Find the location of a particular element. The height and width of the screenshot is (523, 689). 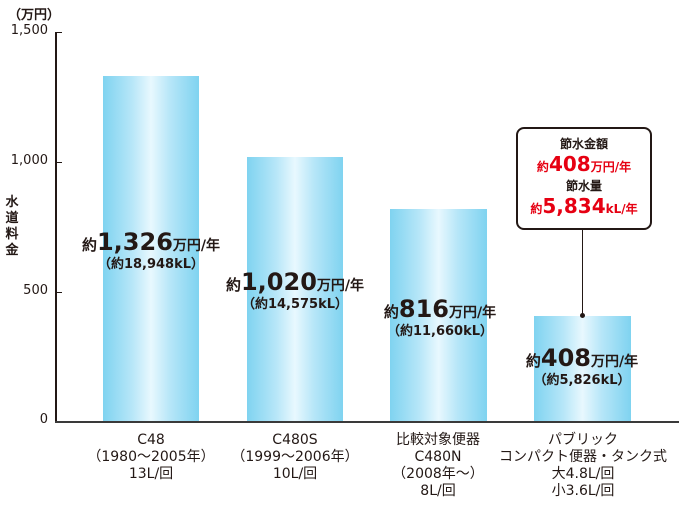

bar-value-label: 約816万円/年 （約11,660kL） is located at coordinates (440, 317).